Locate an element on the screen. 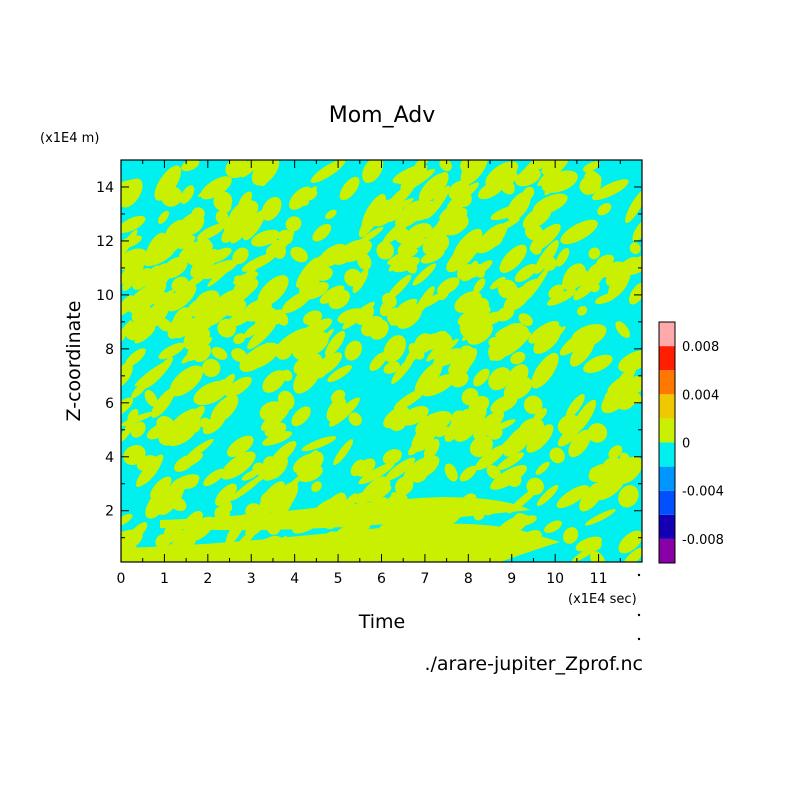  y-tick-label: 8 is located at coordinates (109, 350).